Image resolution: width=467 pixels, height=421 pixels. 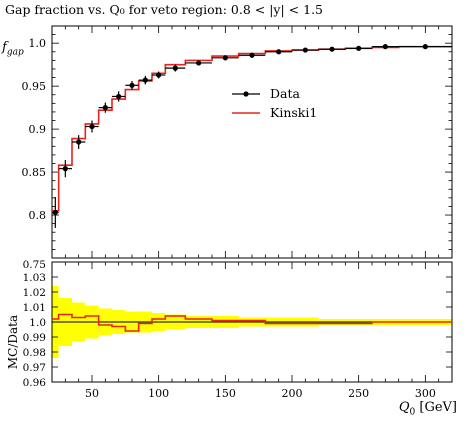 What do you see at coordinates (34, 265) in the screenshot?
I see `y-tick-label-ratio-top: 0.75` at bounding box center [34, 265].